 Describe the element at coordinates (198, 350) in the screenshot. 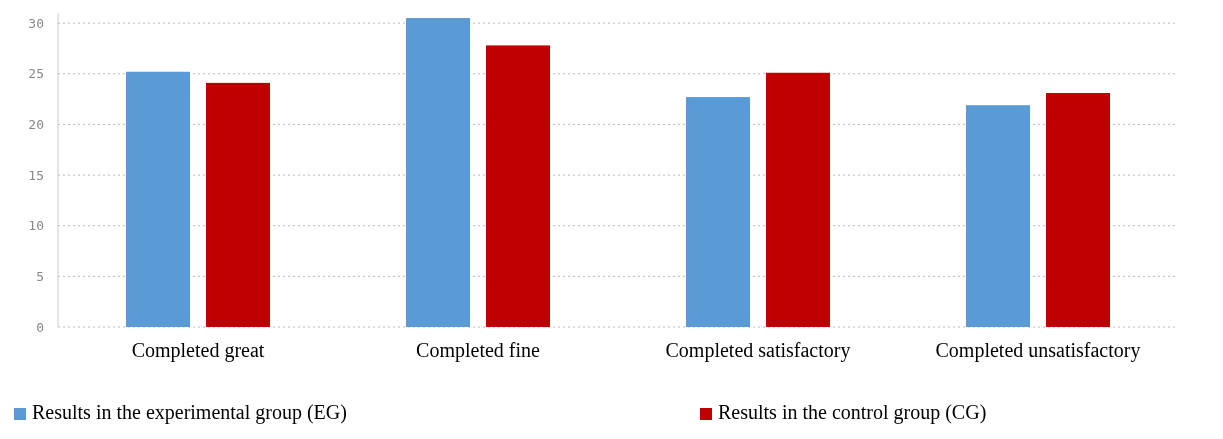

I see `x-tick-label: Completed great` at that location.